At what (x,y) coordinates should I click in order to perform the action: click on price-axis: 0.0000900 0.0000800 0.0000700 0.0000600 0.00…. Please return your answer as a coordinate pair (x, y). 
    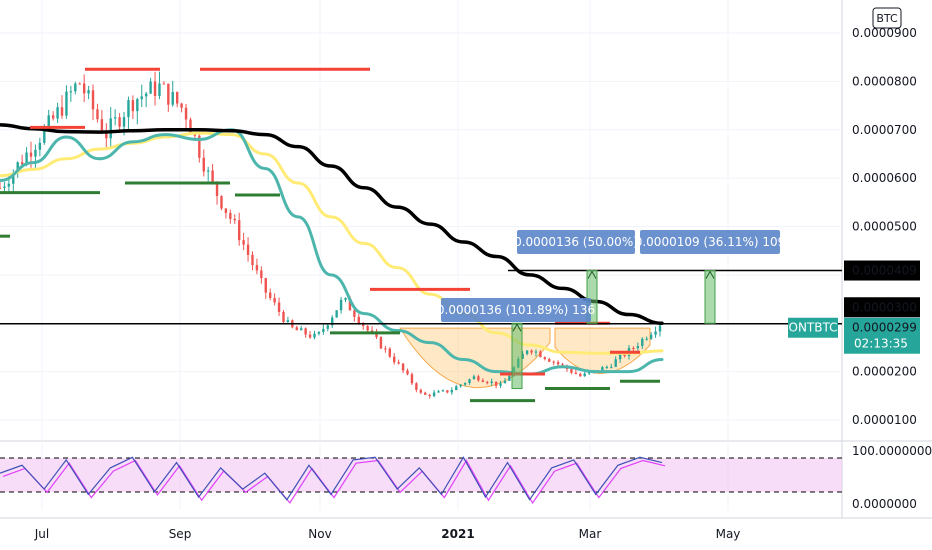
    Looking at the image, I should click on (884, 217).